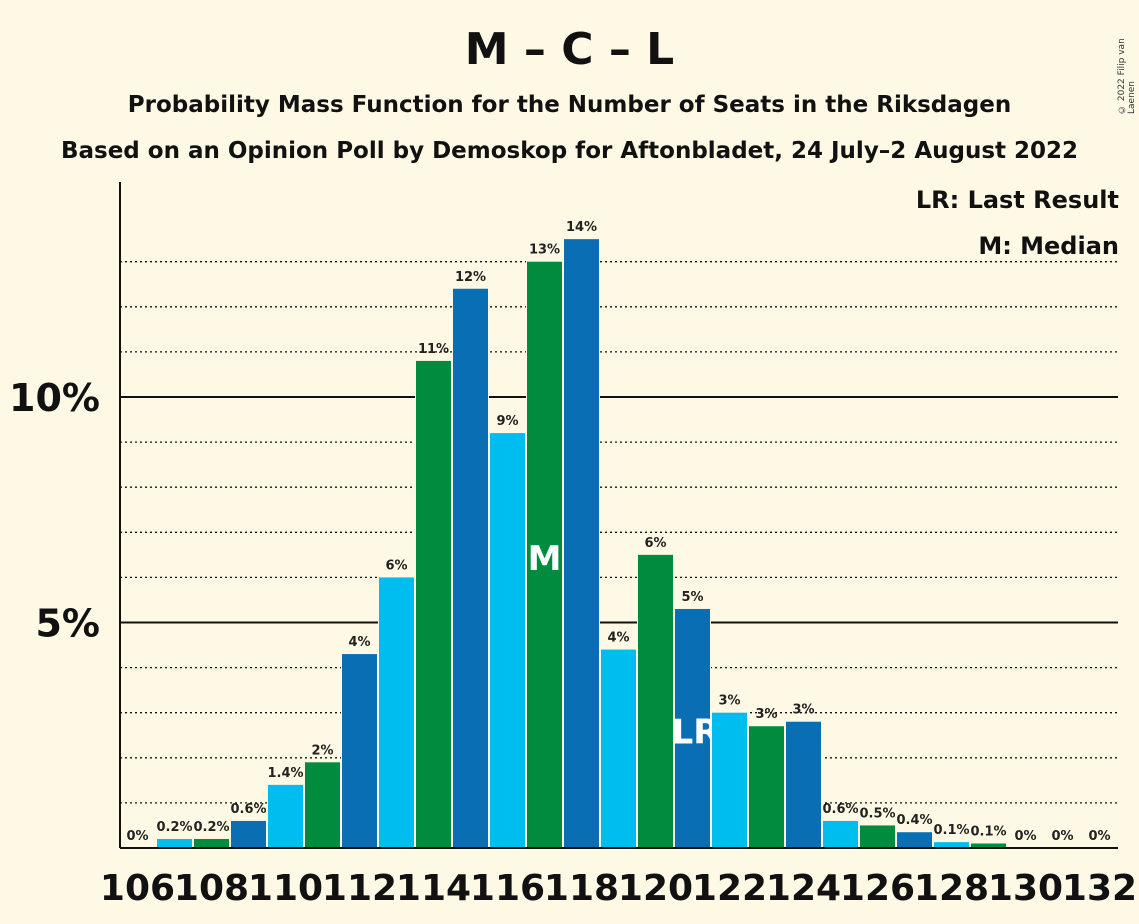 The height and width of the screenshot is (924, 1139). Describe the element at coordinates (322, 750) in the screenshot. I see `bar-value-label: 2%` at that location.